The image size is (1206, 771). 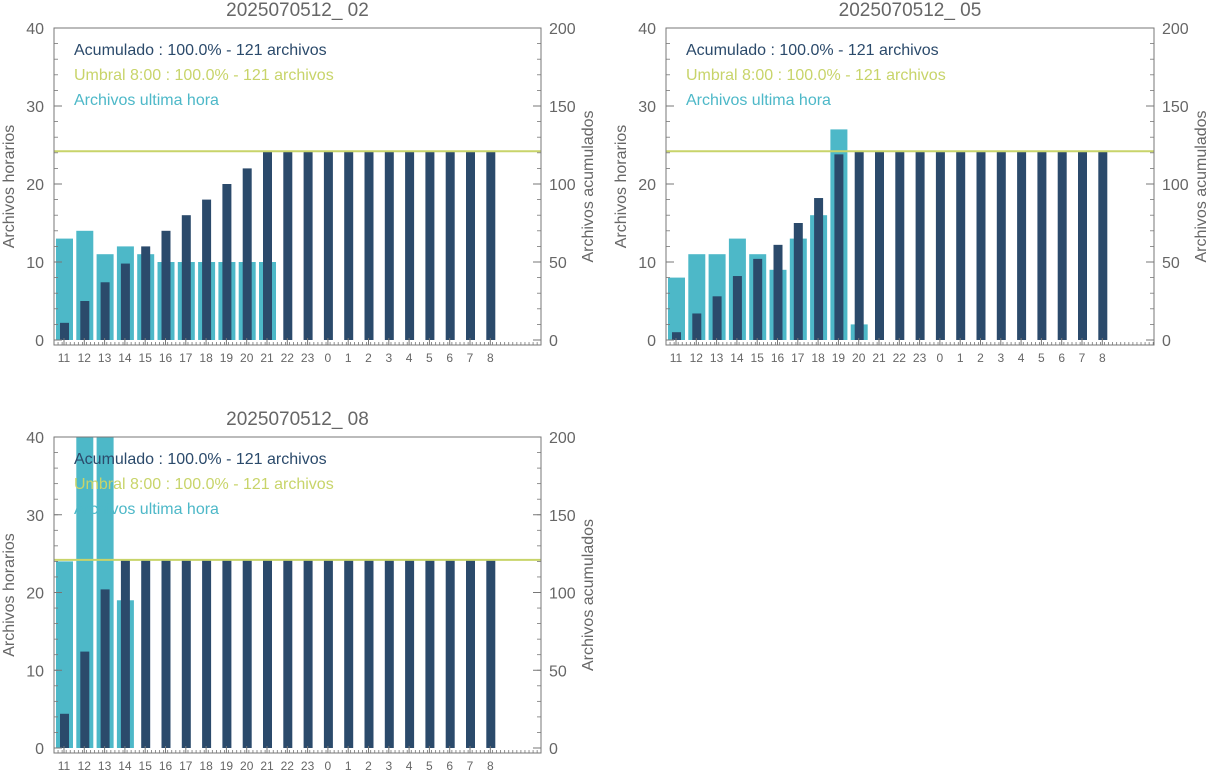 What do you see at coordinates (146, 358) in the screenshot?
I see `x-tick-label: 15` at bounding box center [146, 358].